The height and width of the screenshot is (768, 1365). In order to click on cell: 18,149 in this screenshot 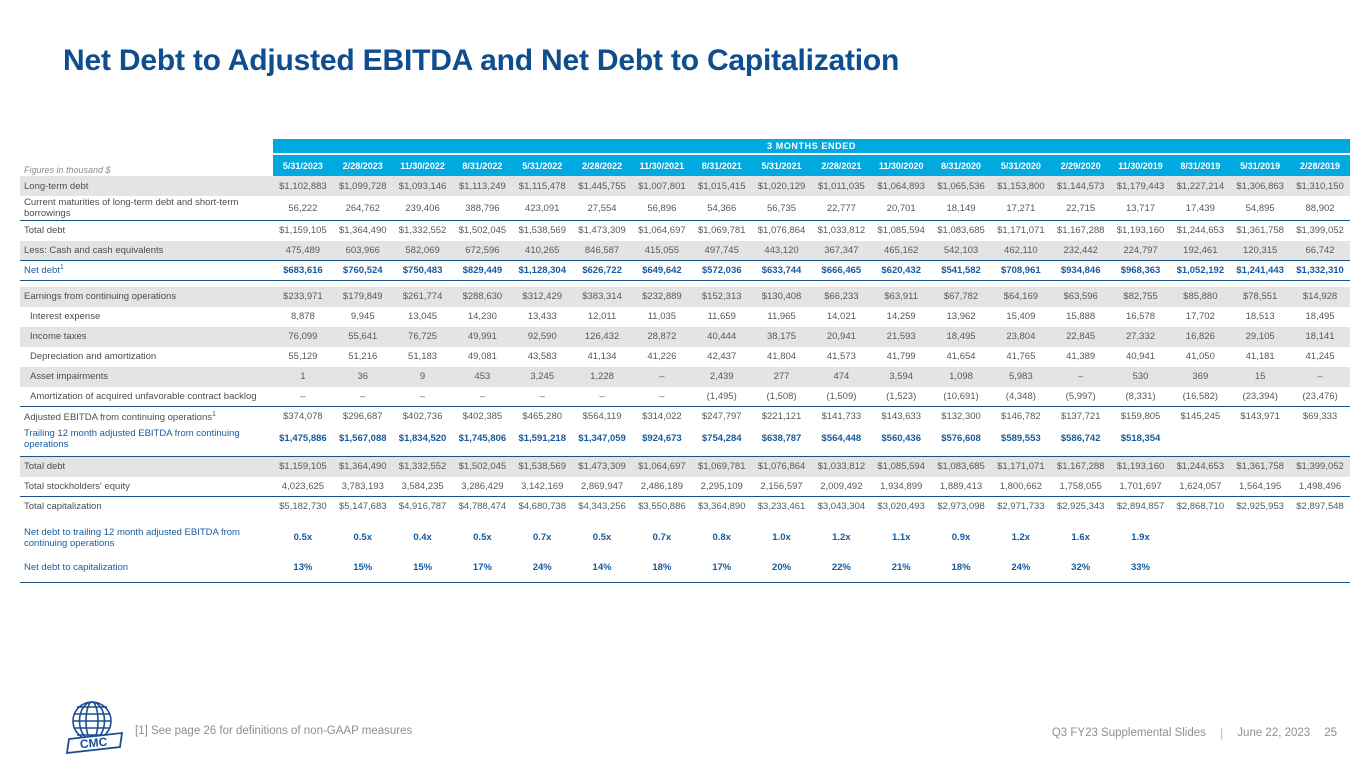, I will do `click(961, 208)`.